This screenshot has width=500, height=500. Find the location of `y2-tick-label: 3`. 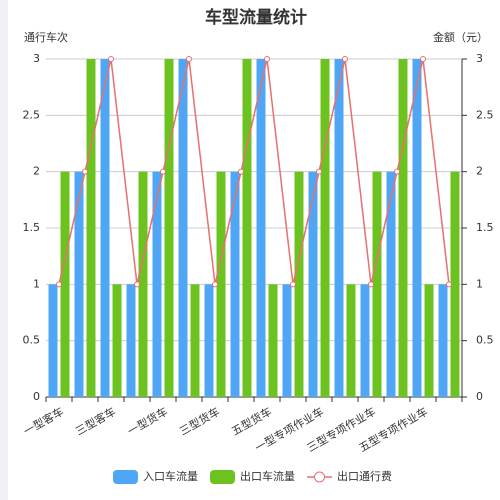

y2-tick-label: 3 is located at coordinates (479, 58).